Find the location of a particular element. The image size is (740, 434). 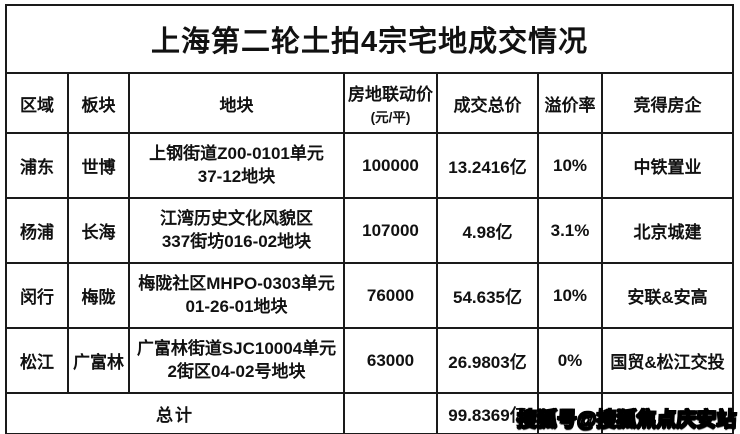

total-premium-rate is located at coordinates (570, 413).